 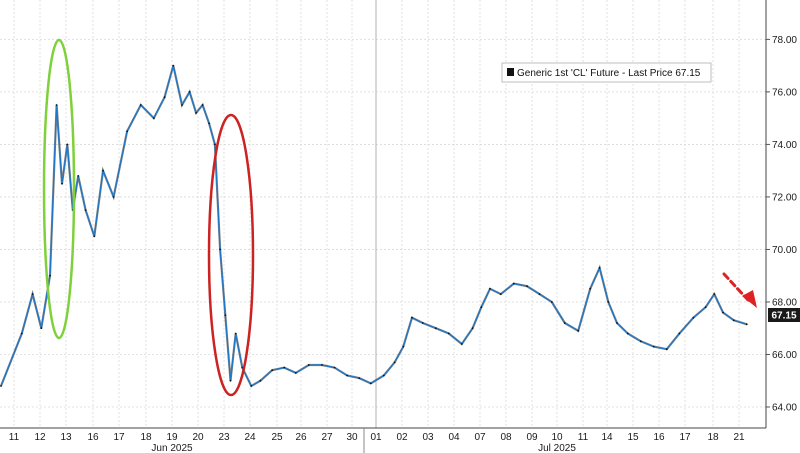 What do you see at coordinates (784, 145) in the screenshot?
I see `y-tick-label: 74.00` at bounding box center [784, 145].